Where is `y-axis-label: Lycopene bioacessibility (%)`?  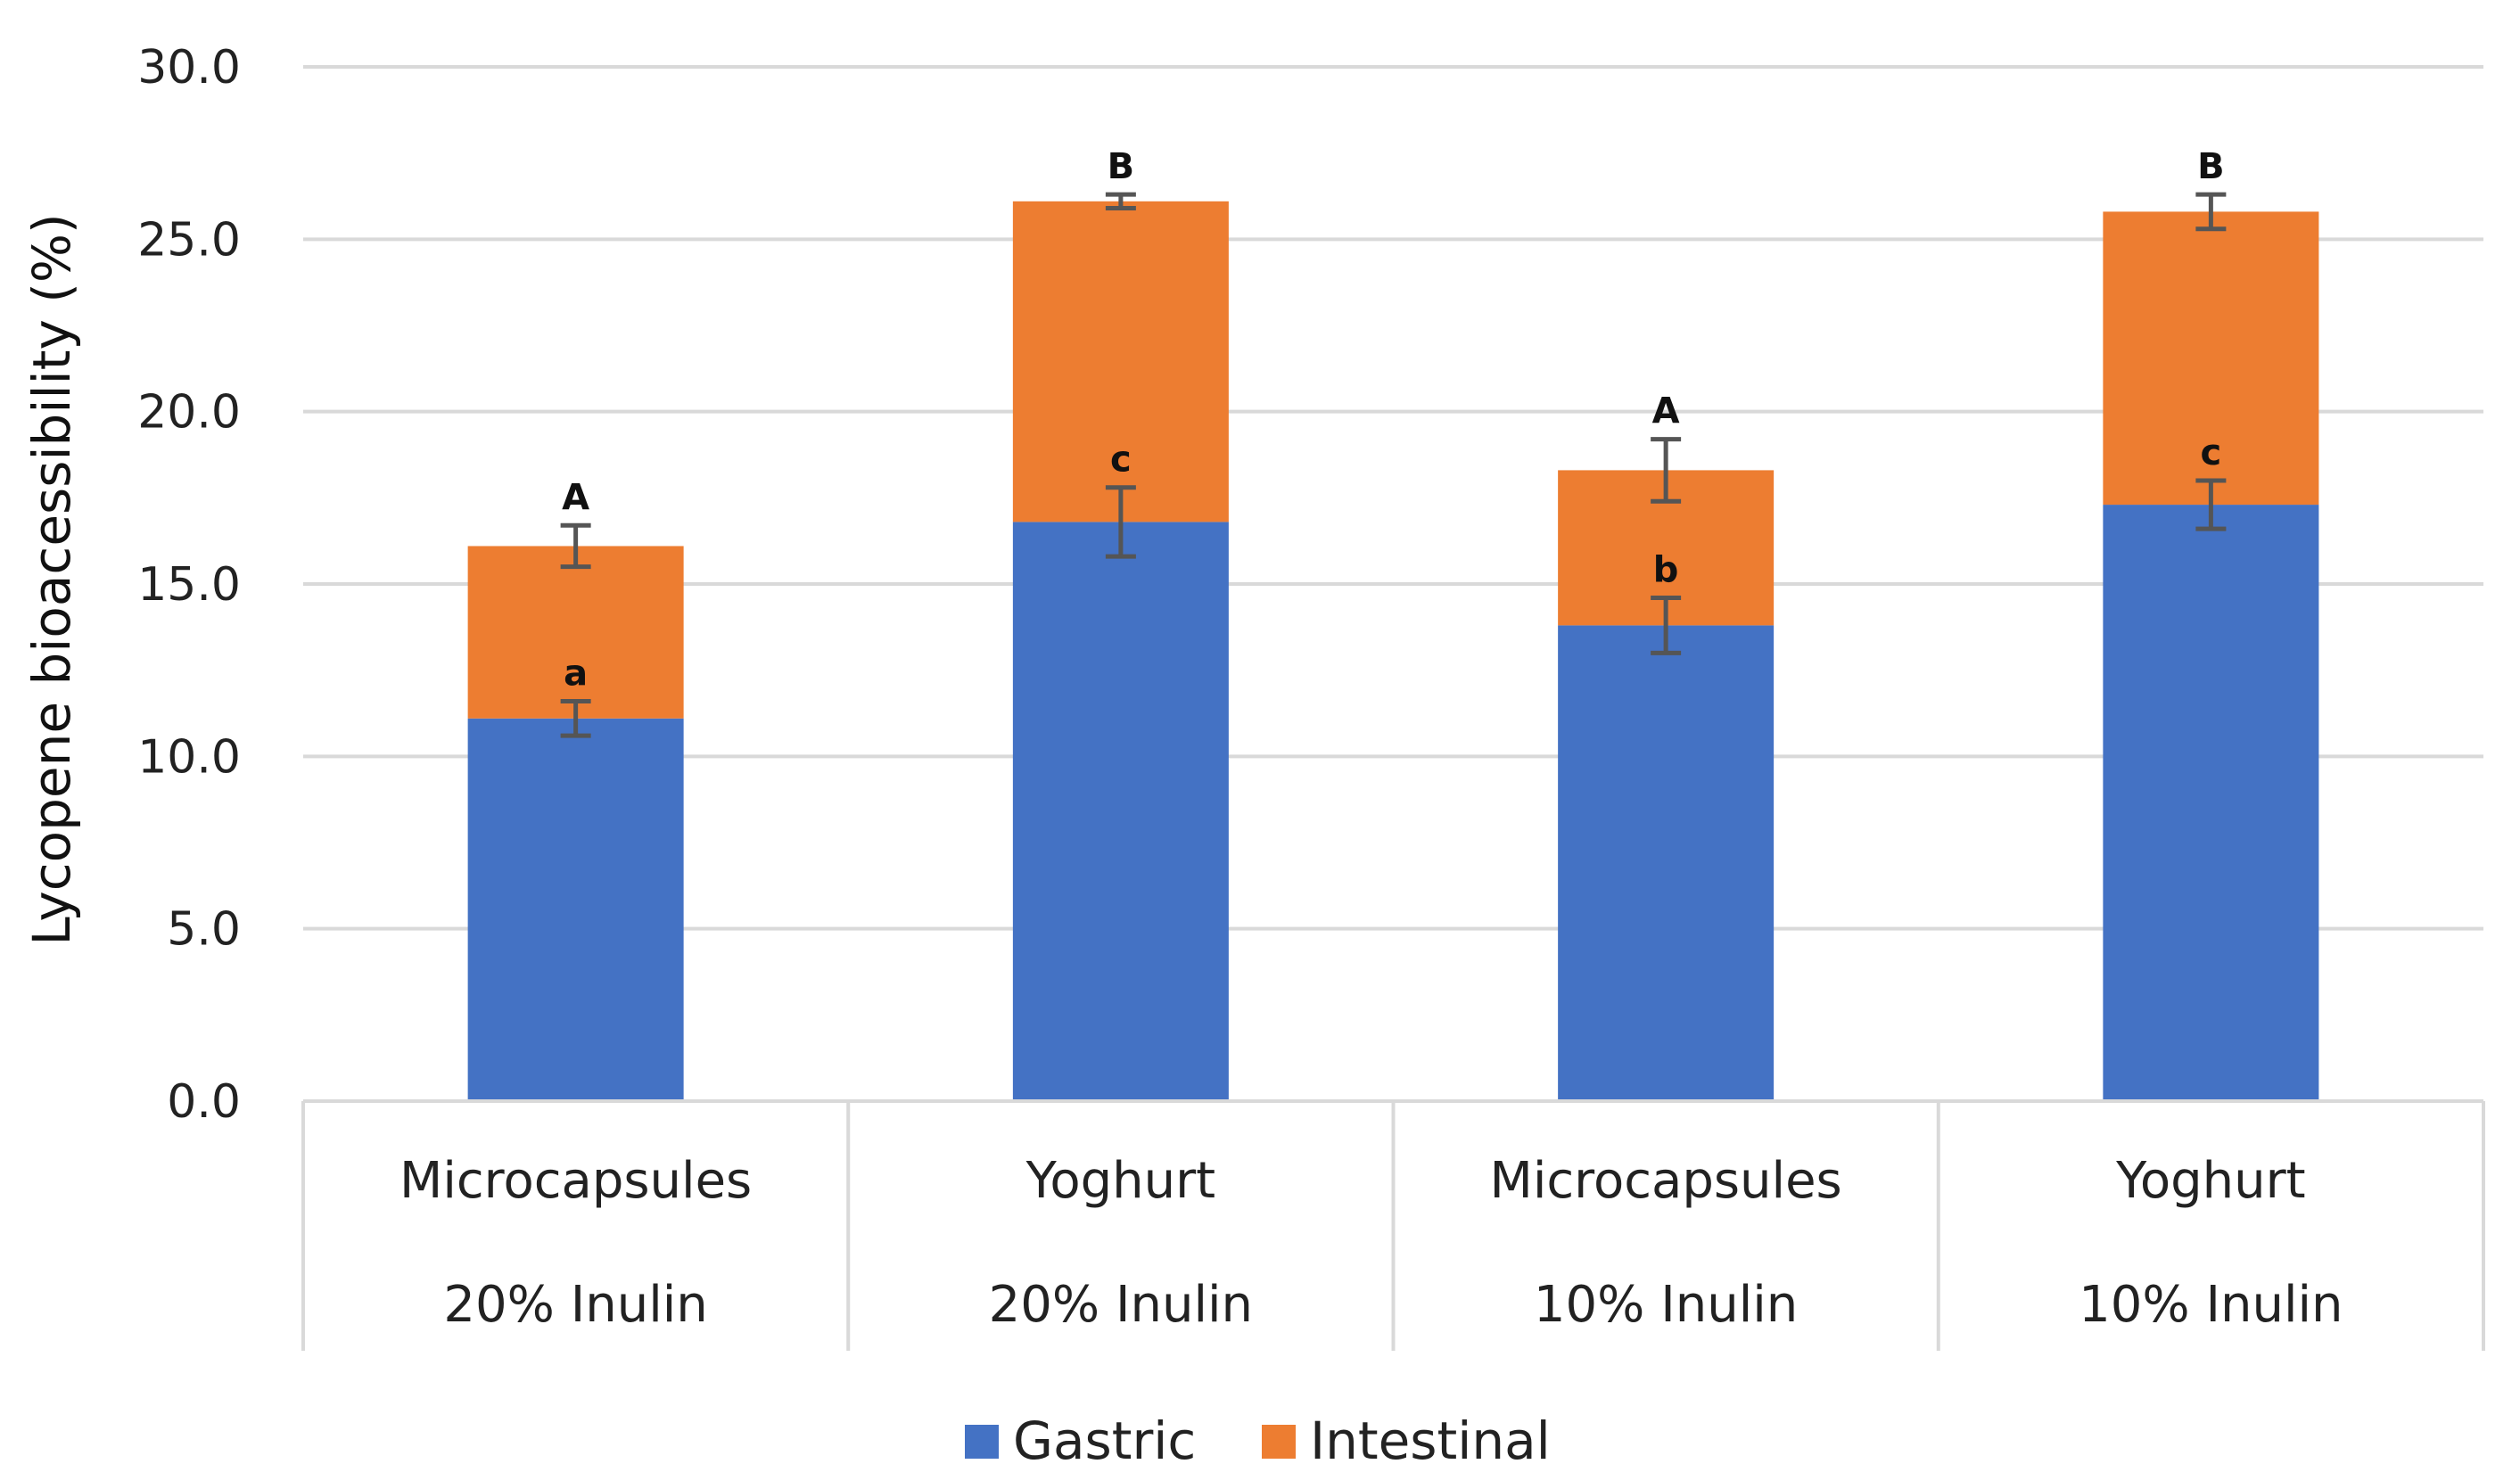
y-axis-label: Lycopene bioacessibility (%) is located at coordinates (51, 579).